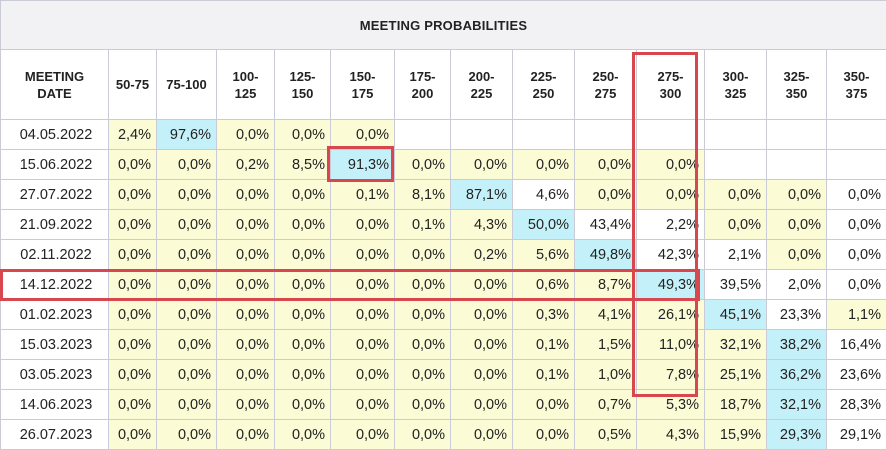 The image size is (886, 450). What do you see at coordinates (55, 435) in the screenshot?
I see `meeting-date-cell: 26.07.2023` at bounding box center [55, 435].